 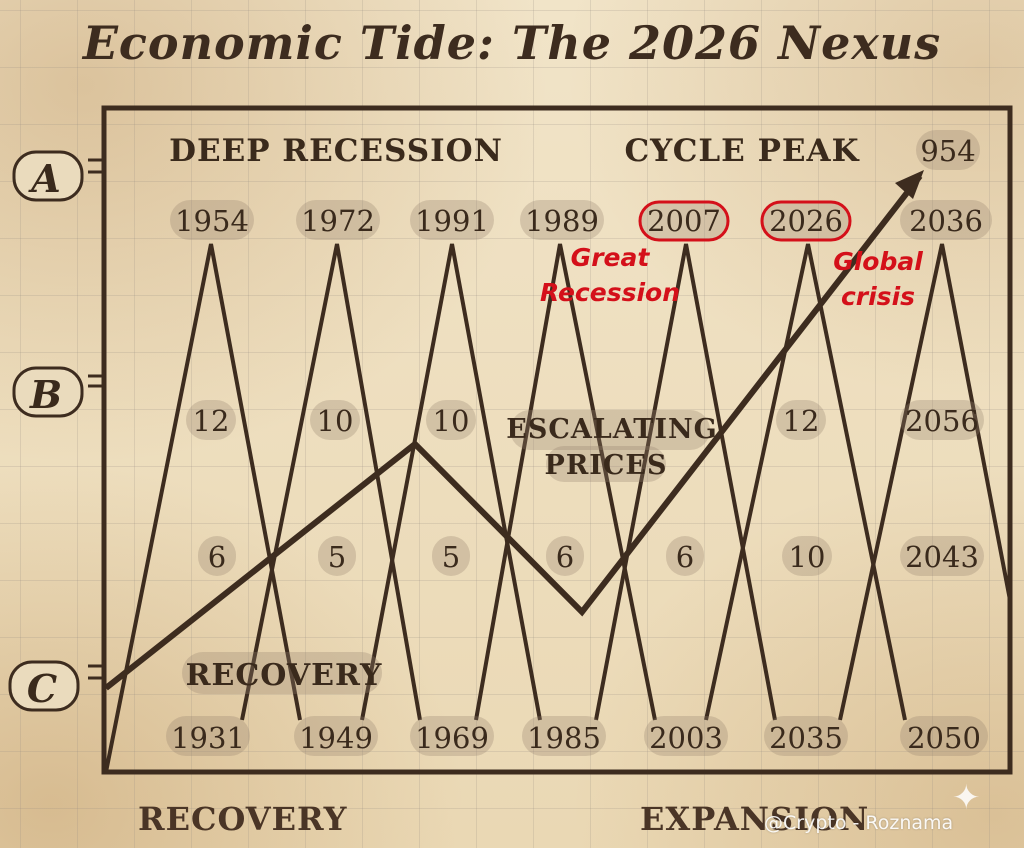 I want to click on lower-value-badge: 2043, so click(x=942, y=556).